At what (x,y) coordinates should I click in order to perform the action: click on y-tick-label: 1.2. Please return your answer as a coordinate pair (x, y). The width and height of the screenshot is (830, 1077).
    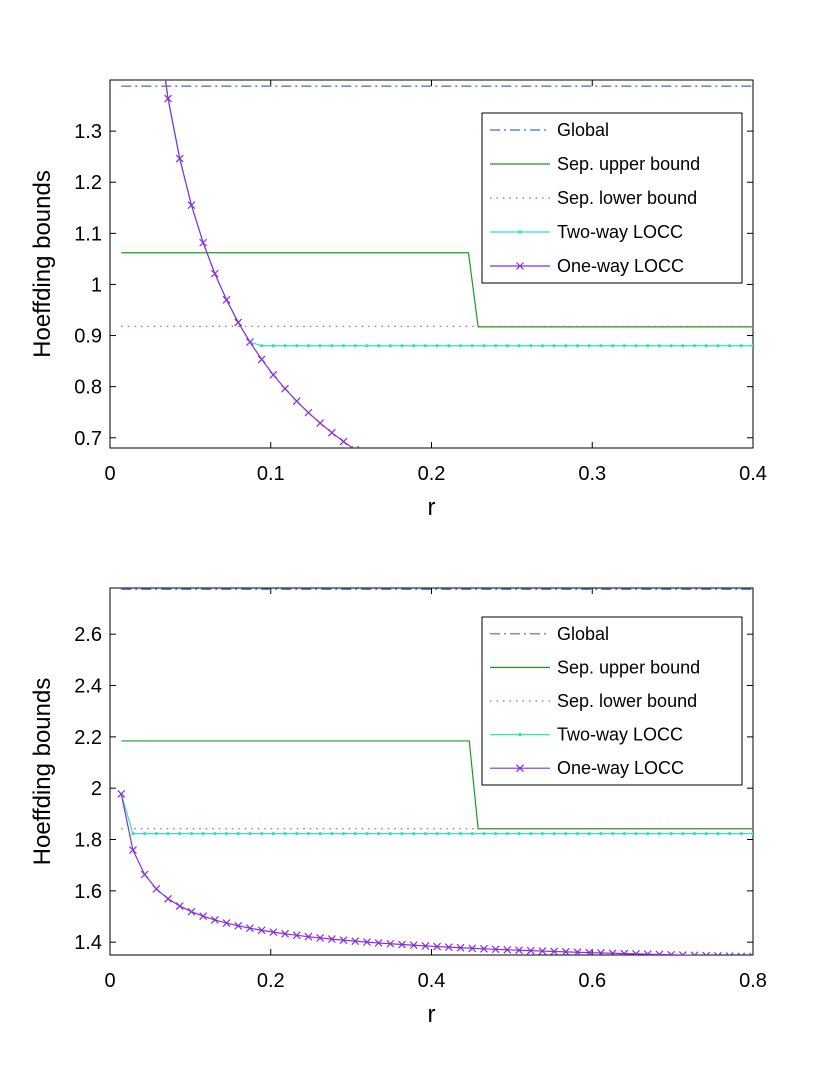
    Looking at the image, I should click on (88, 183).